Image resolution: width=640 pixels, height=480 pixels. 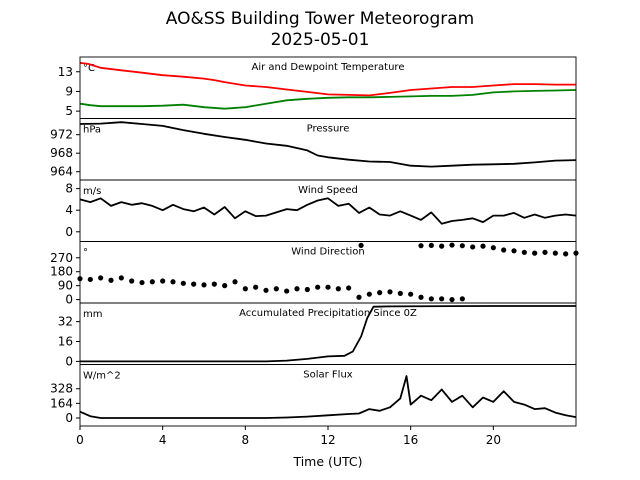 What do you see at coordinates (69, 91) in the screenshot?
I see `y-tick-label: 9` at bounding box center [69, 91].